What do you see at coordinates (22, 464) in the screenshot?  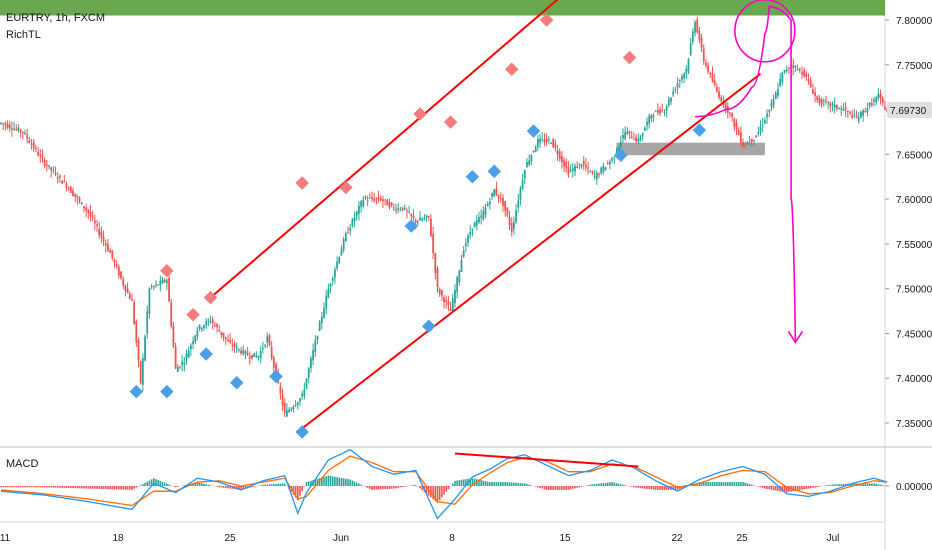 I see `macd-label: MACD` at bounding box center [22, 464].